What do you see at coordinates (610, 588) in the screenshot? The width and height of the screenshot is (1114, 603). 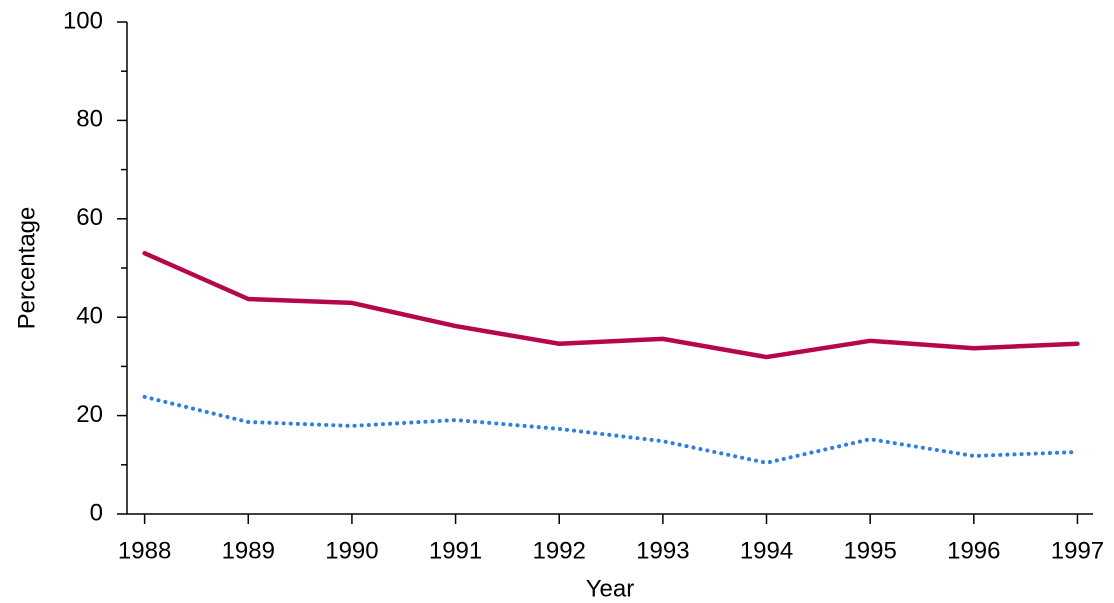 I see `x-axis-label: Year` at bounding box center [610, 588].